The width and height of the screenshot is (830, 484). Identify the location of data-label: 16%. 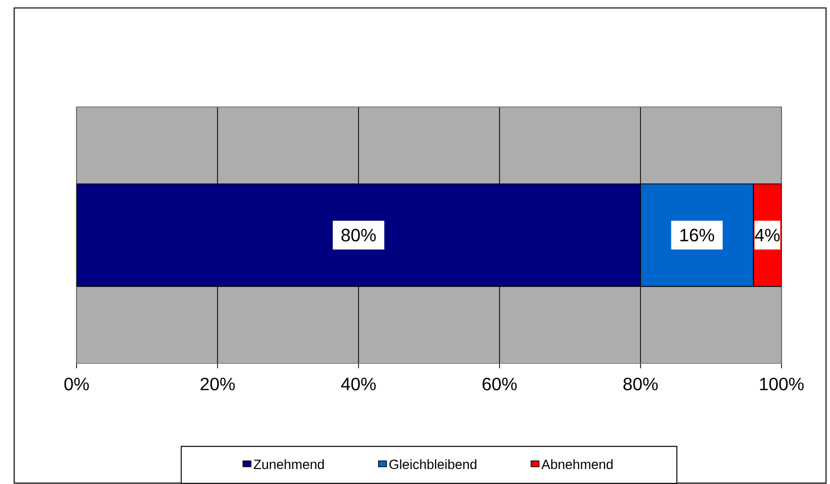
(697, 235).